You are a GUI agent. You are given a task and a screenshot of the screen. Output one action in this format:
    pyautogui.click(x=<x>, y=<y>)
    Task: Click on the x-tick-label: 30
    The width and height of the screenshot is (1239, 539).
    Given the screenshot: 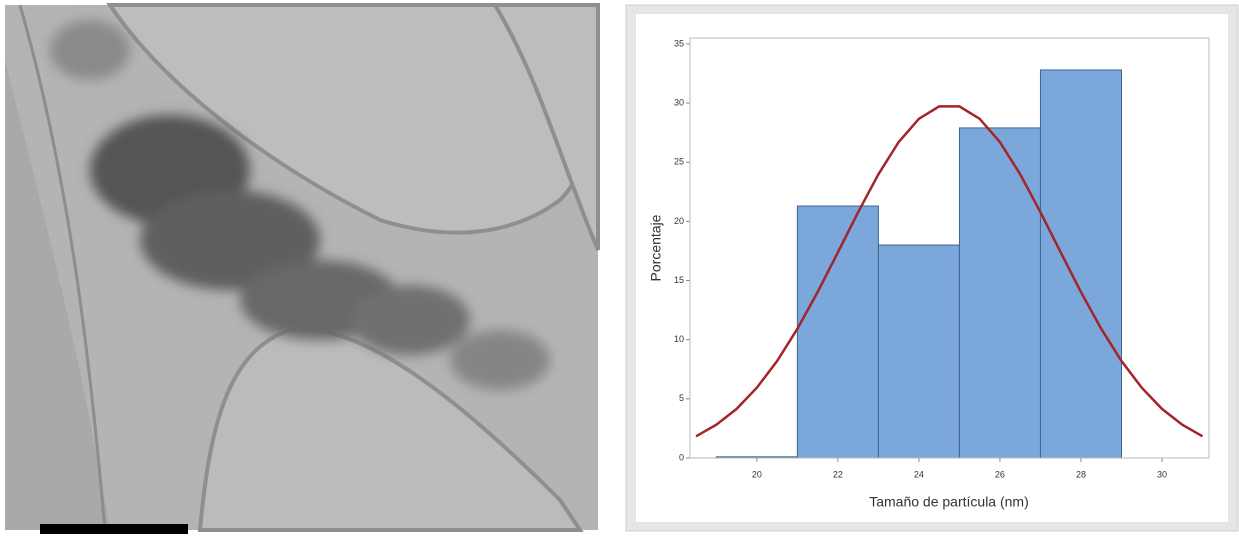 What is the action you would take?
    pyautogui.click(x=1162, y=474)
    